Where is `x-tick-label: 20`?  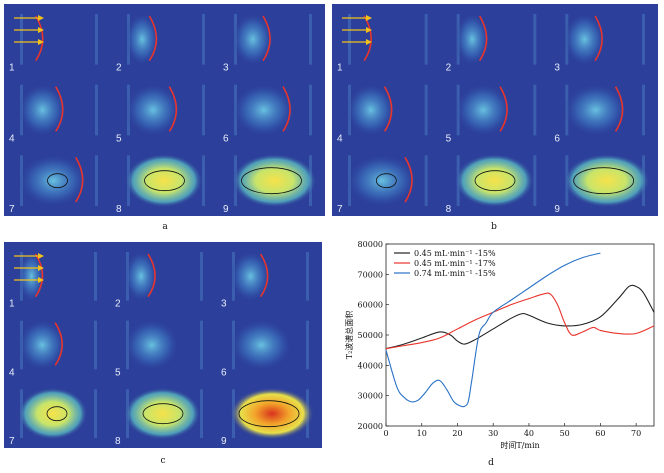
x-tick-label: 20 is located at coordinates (457, 433).